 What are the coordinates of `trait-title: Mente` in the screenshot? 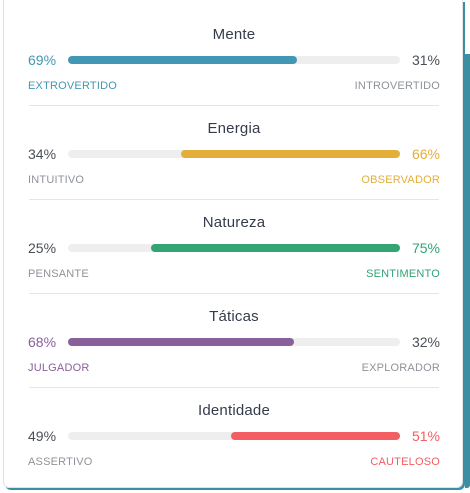 It's located at (234, 34).